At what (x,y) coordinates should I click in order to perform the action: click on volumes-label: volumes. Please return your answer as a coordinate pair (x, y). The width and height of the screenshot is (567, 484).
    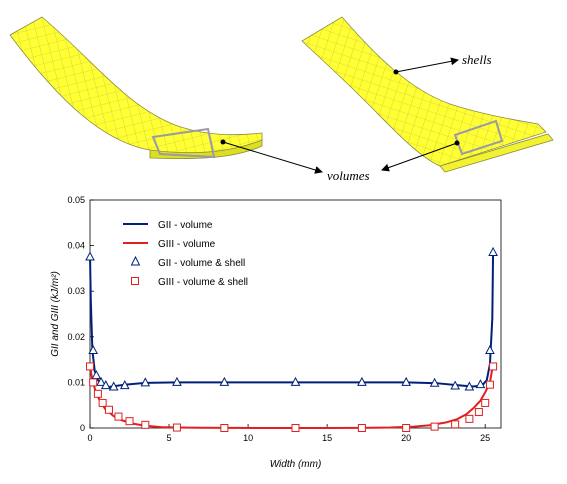
    Looking at the image, I should click on (348, 175).